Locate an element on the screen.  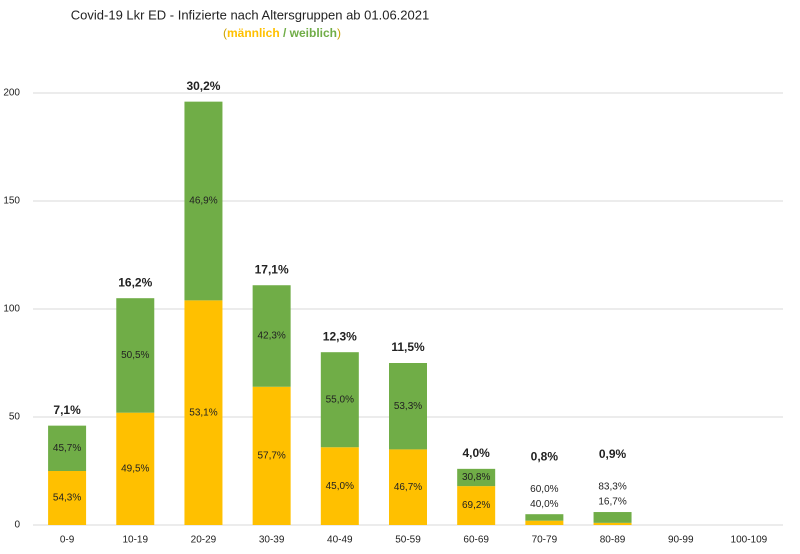
value-label: 55,0% is located at coordinates (340, 399).